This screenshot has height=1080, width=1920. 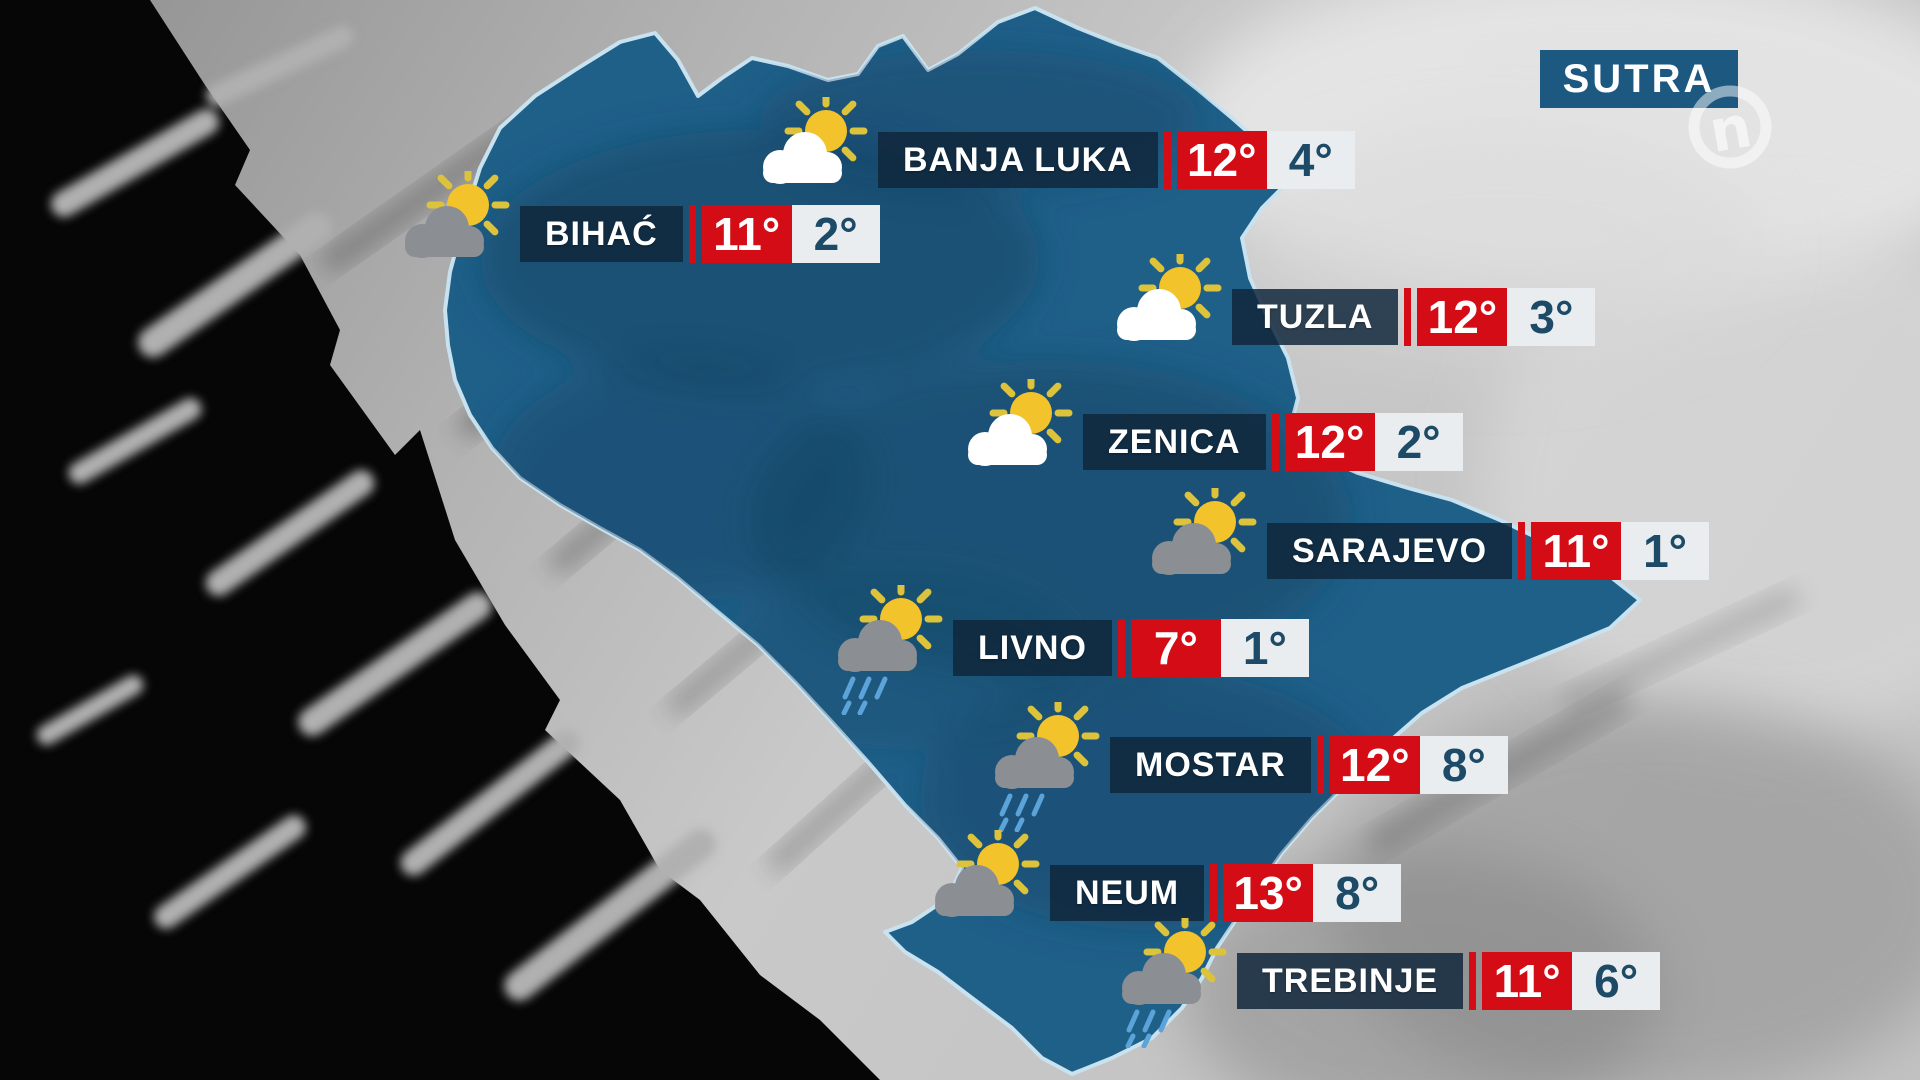 I want to click on low-temp: 3°, so click(x=1551, y=317).